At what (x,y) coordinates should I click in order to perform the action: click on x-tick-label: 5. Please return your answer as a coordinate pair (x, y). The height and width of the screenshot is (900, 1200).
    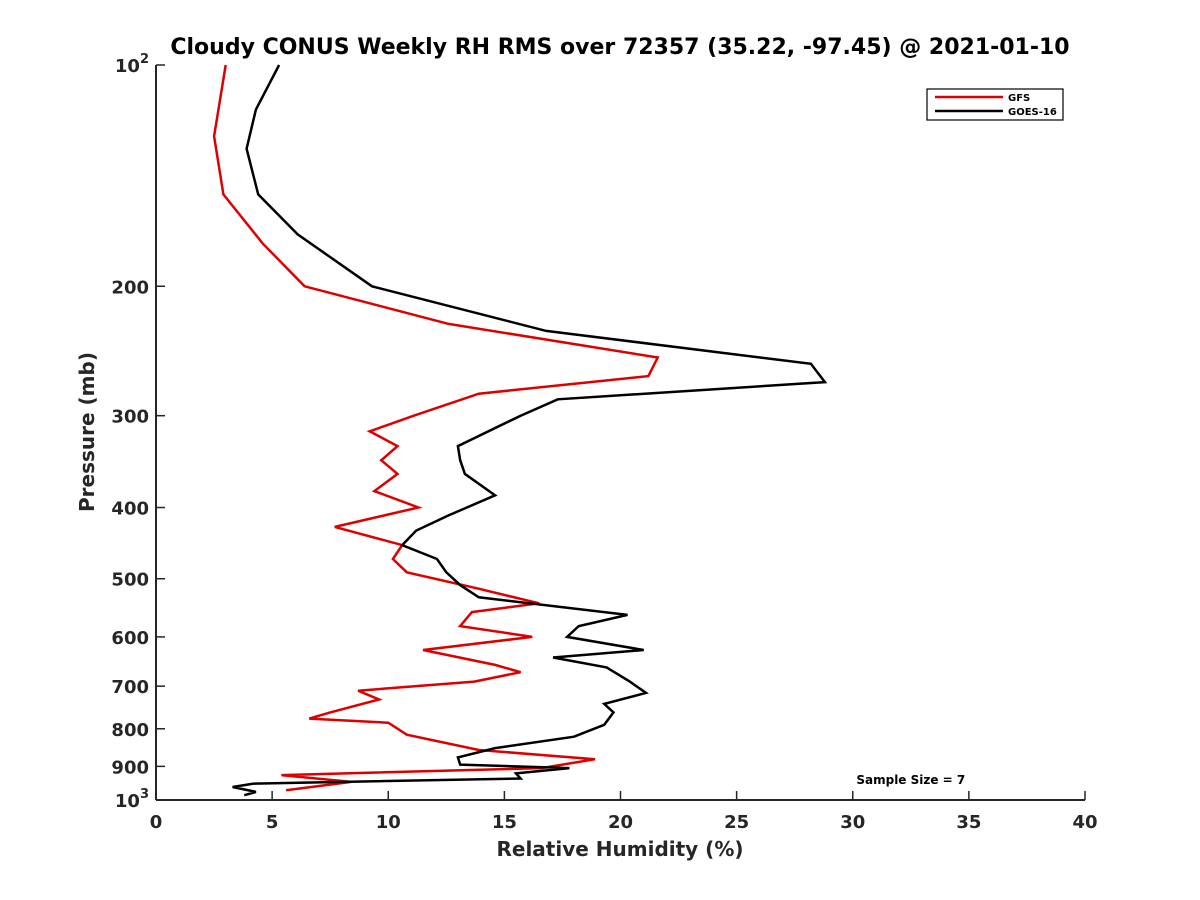
    Looking at the image, I should click on (272, 822).